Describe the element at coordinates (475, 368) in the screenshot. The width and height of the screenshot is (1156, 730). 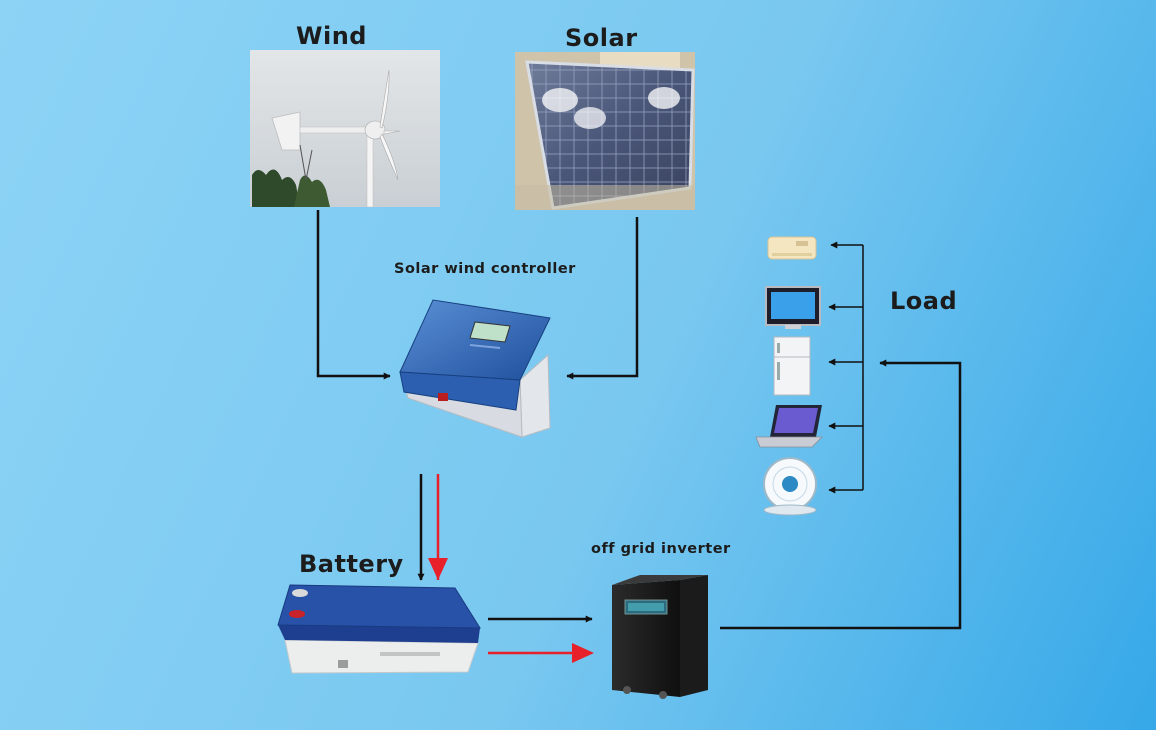
I see `solar-wind-controller-image` at that location.